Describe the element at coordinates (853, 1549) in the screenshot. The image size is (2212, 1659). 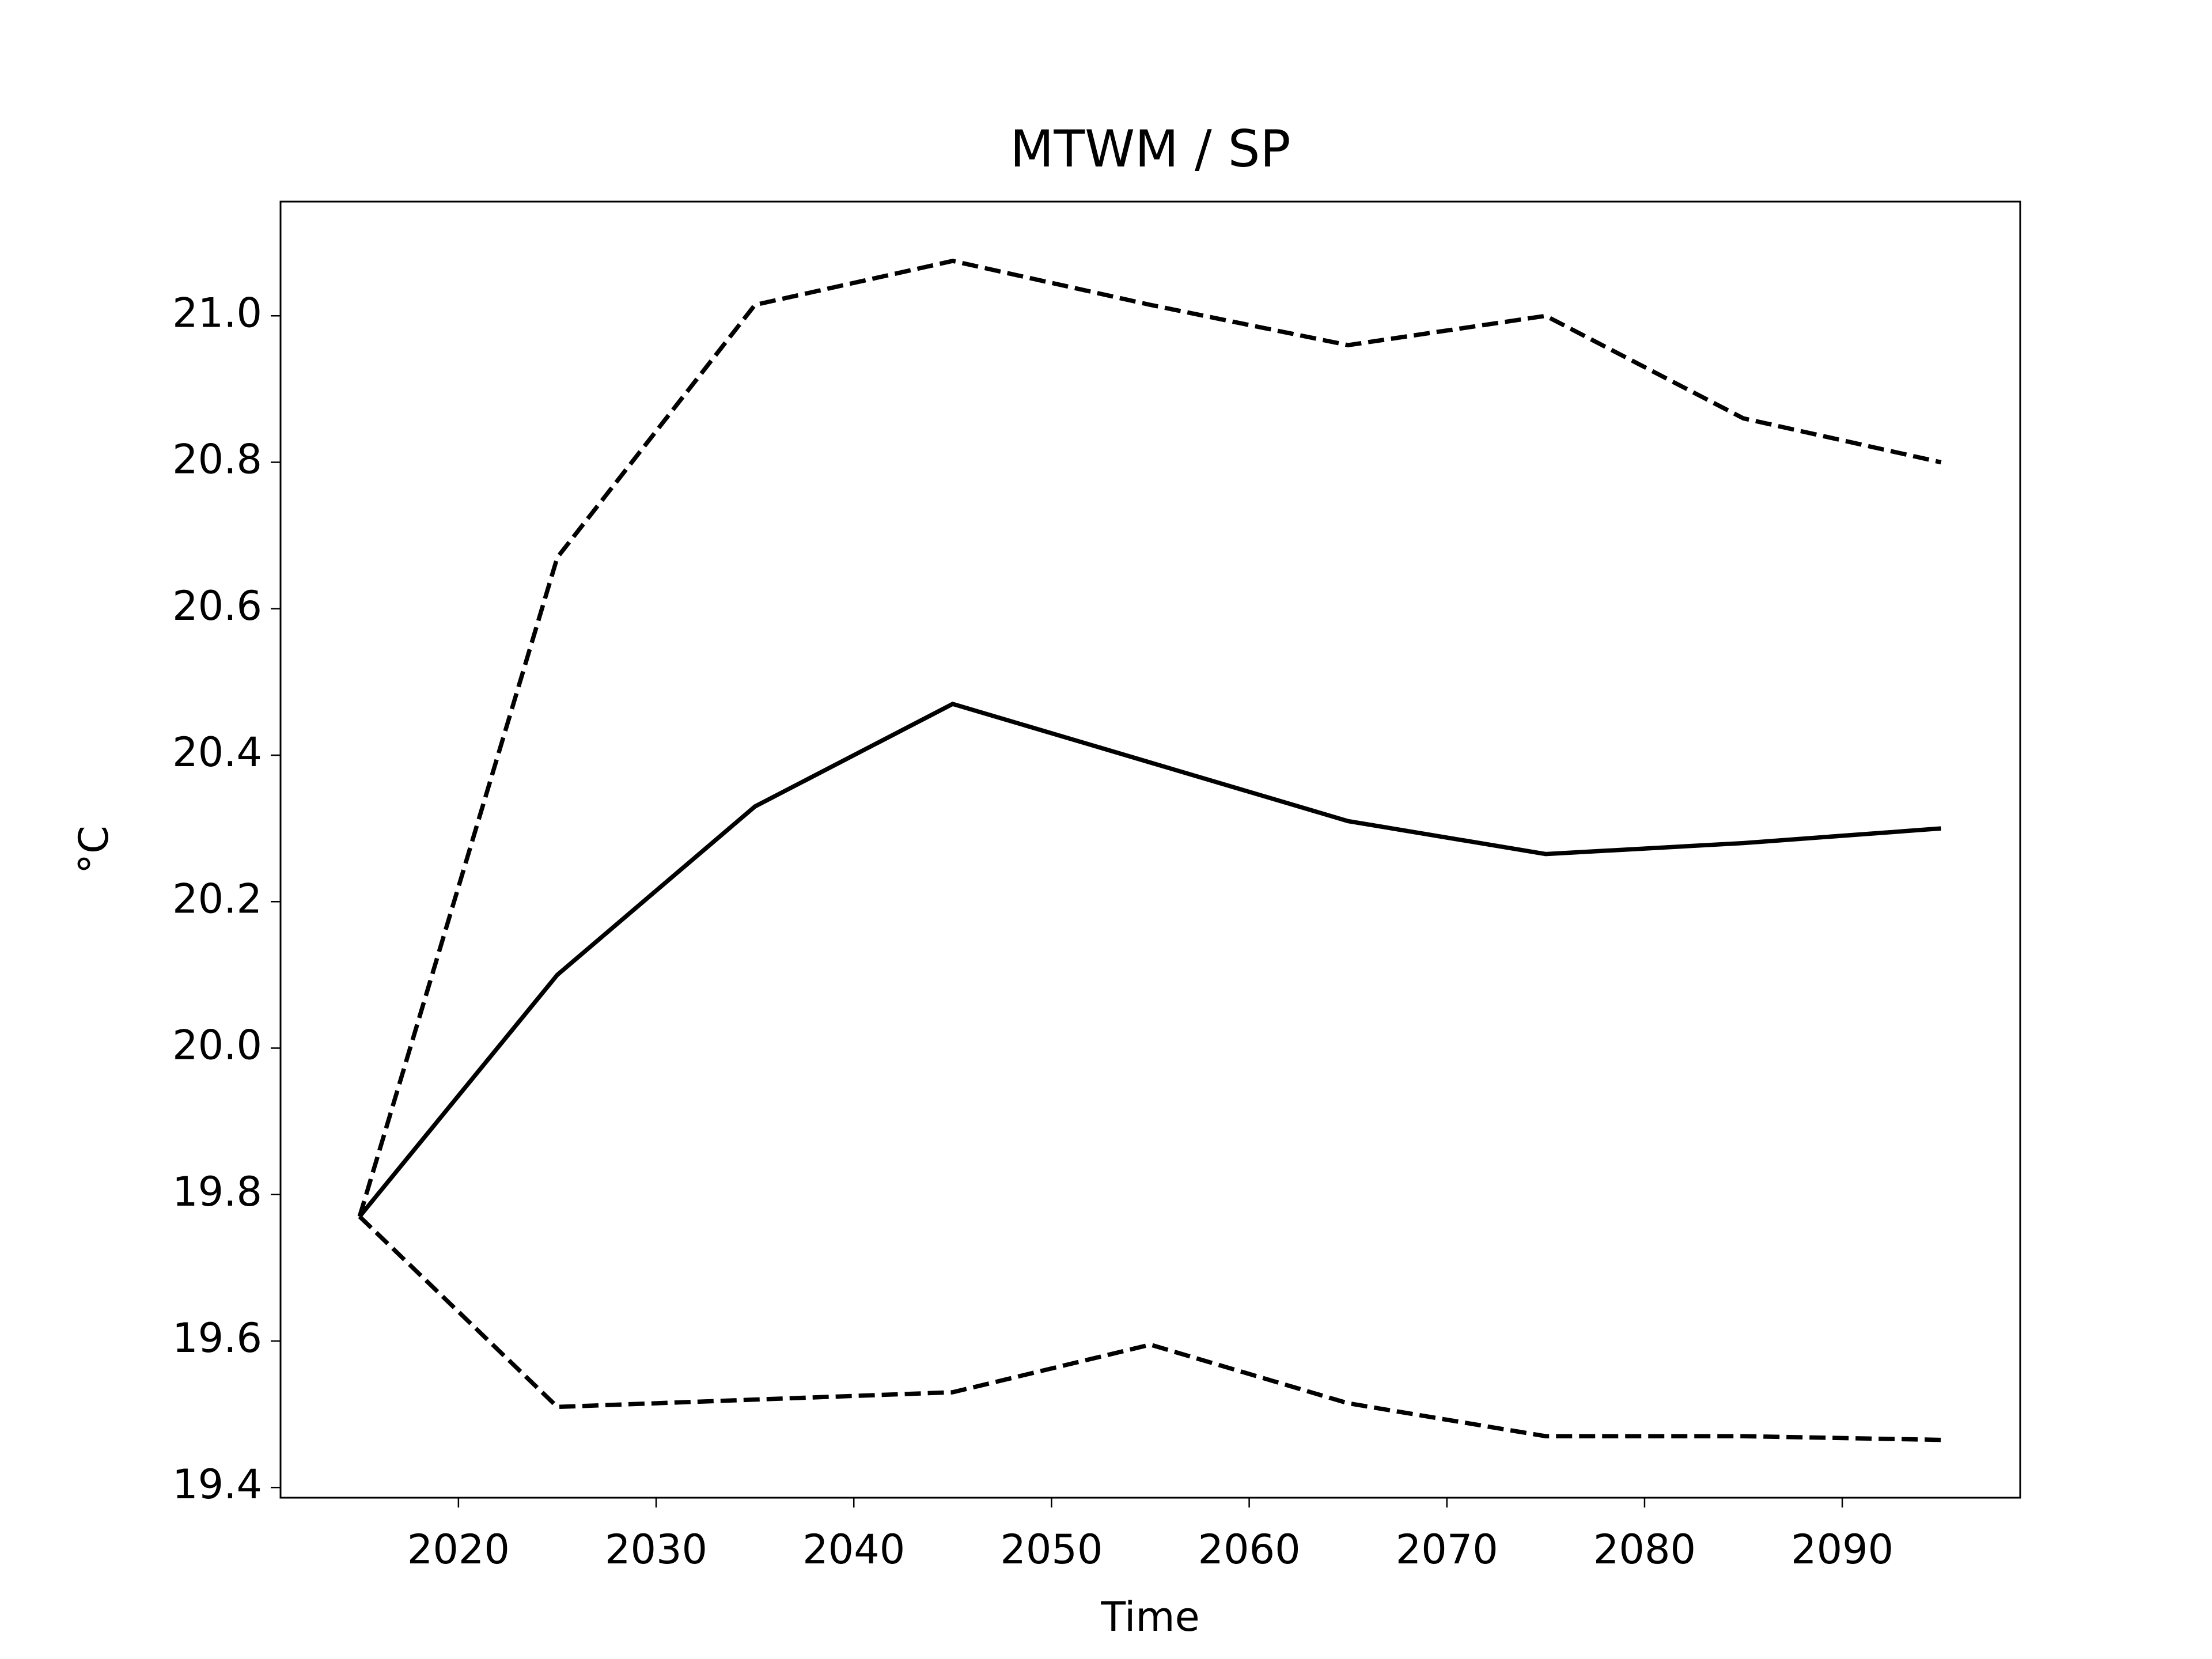
I see `x-tick-label: 2040` at that location.